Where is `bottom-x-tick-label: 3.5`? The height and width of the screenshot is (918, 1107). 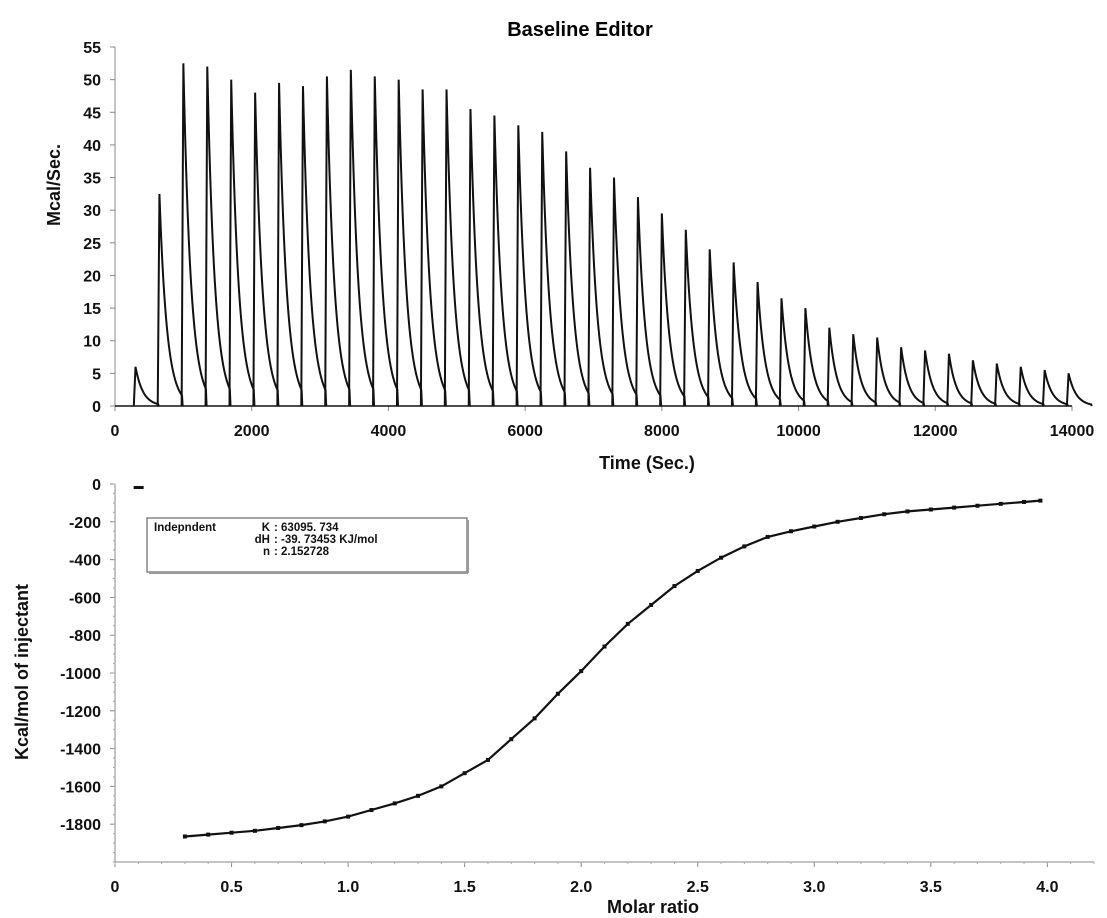 bottom-x-tick-label: 3.5 is located at coordinates (931, 887).